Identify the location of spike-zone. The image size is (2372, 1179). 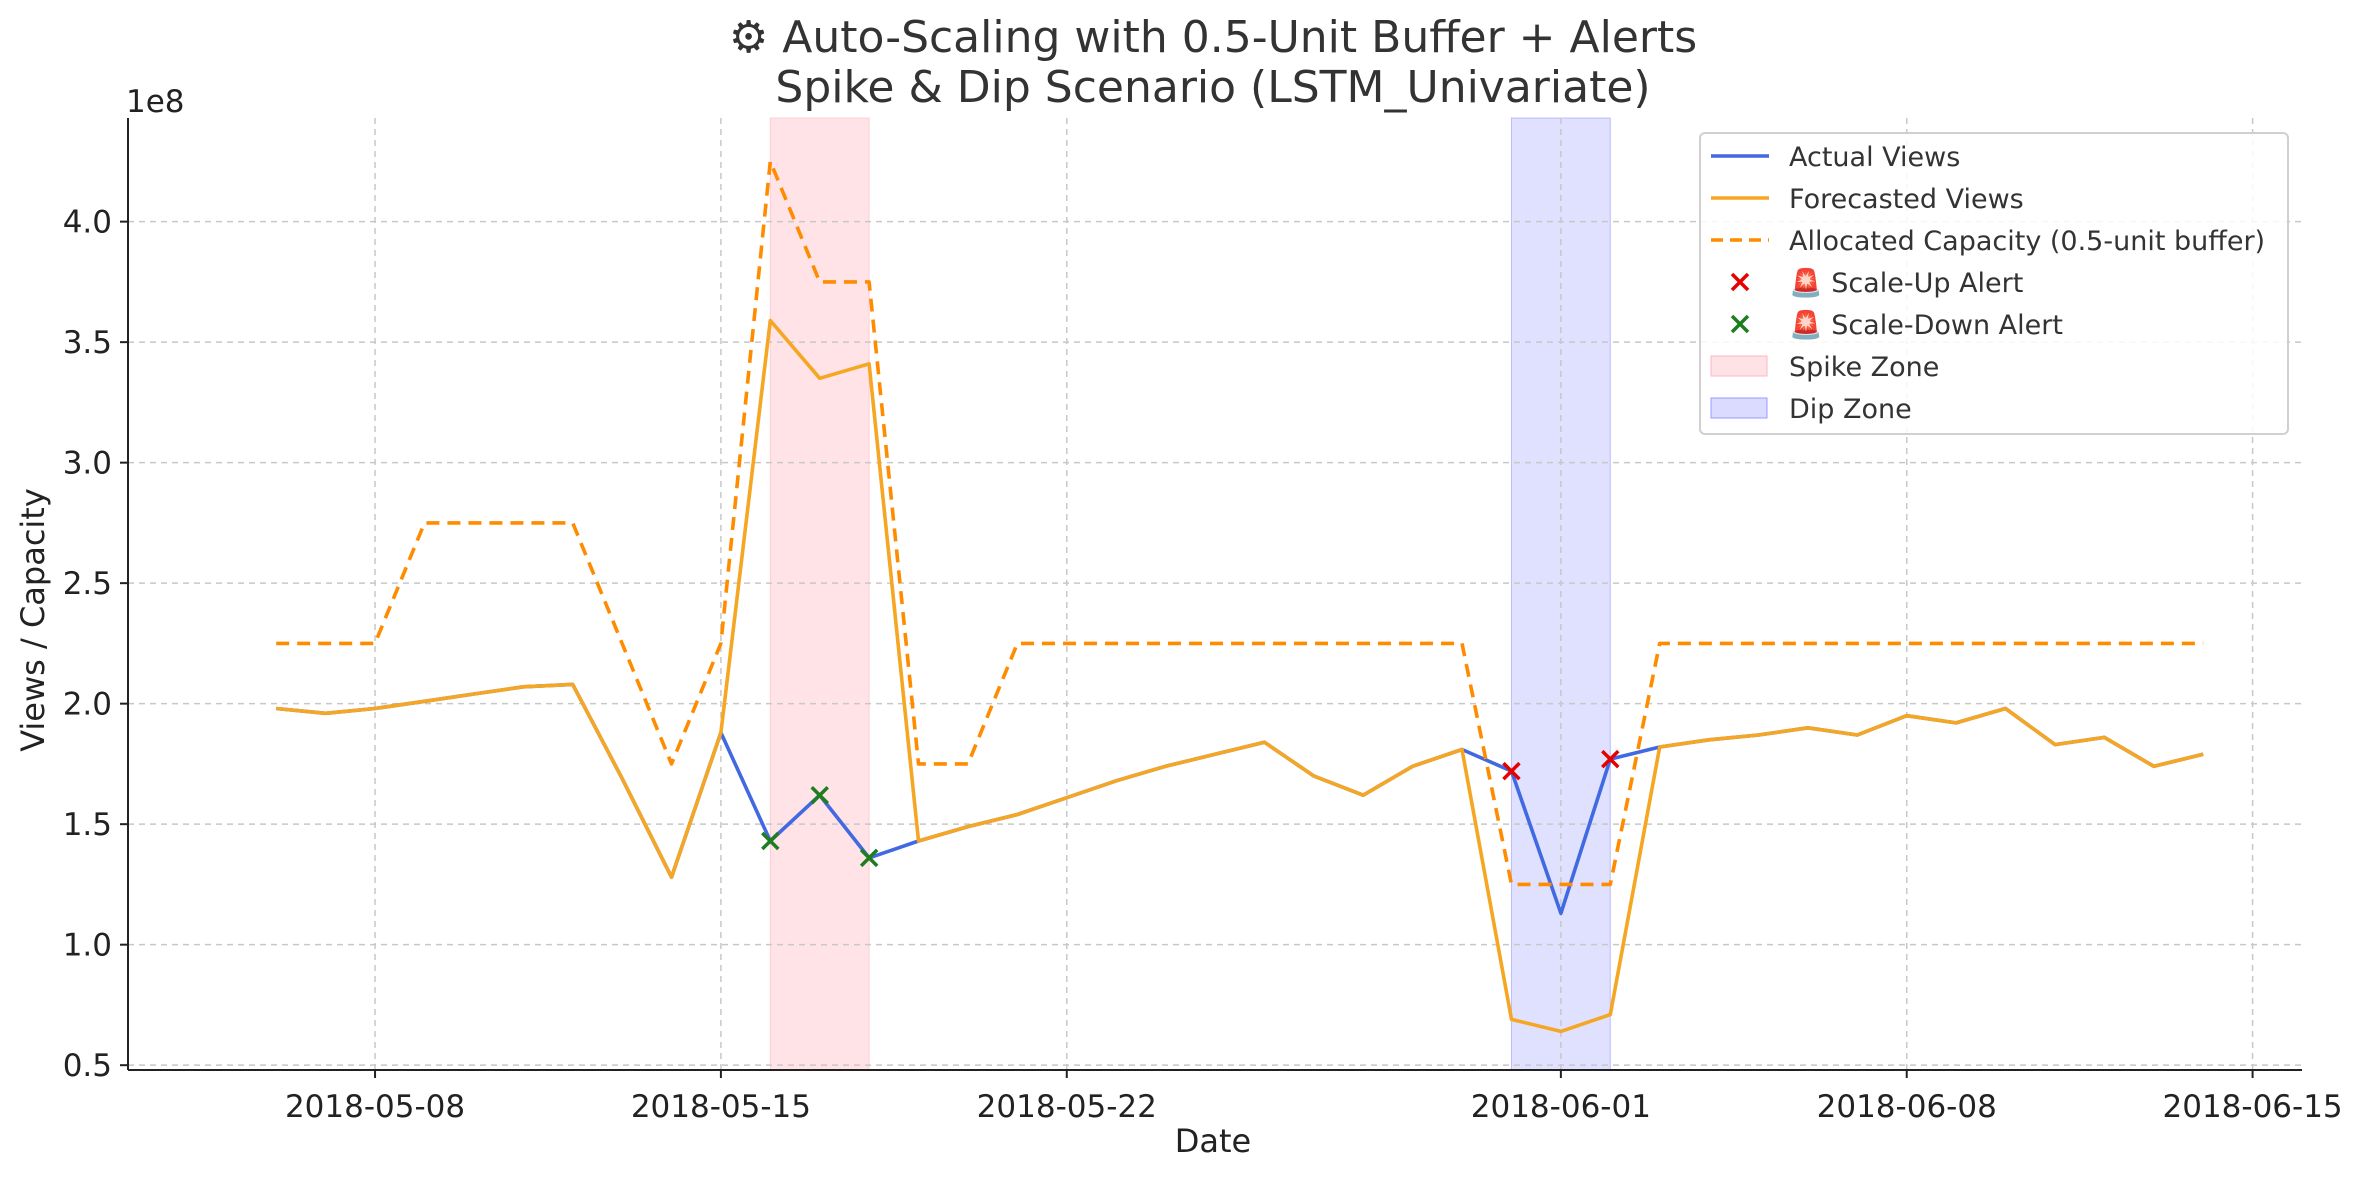
(819, 594).